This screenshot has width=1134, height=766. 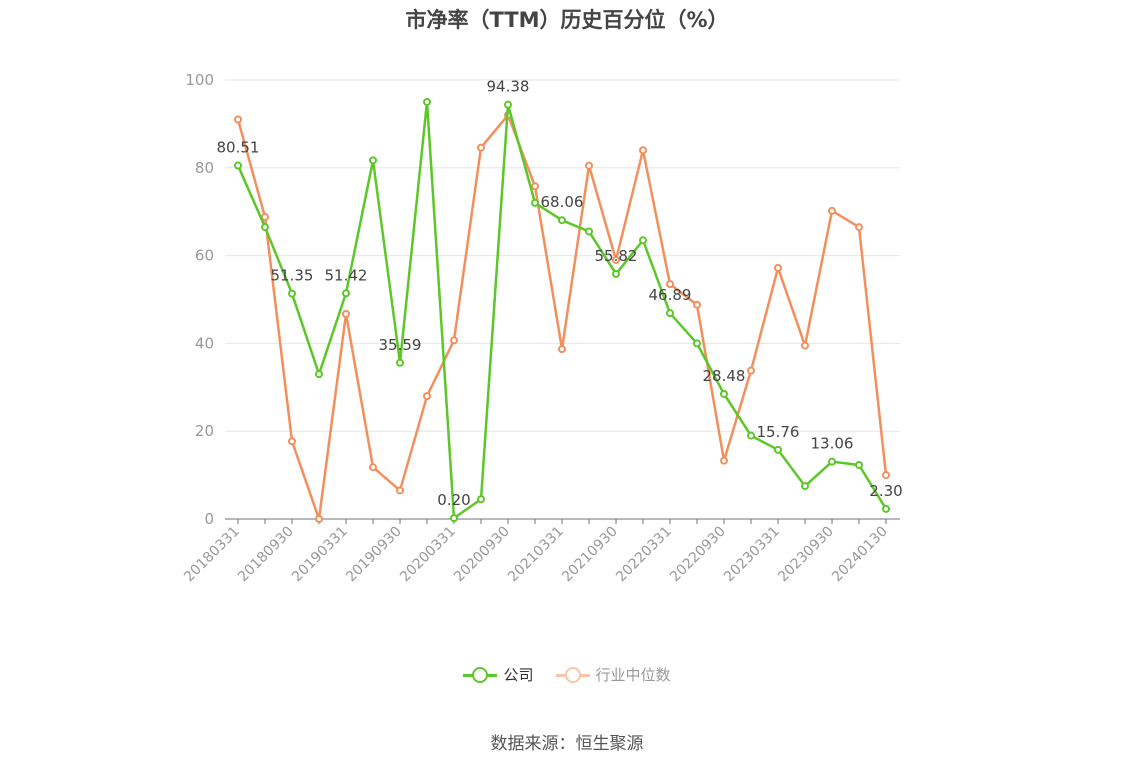 I want to click on x-tick-label: 20190331, so click(x=320, y=555).